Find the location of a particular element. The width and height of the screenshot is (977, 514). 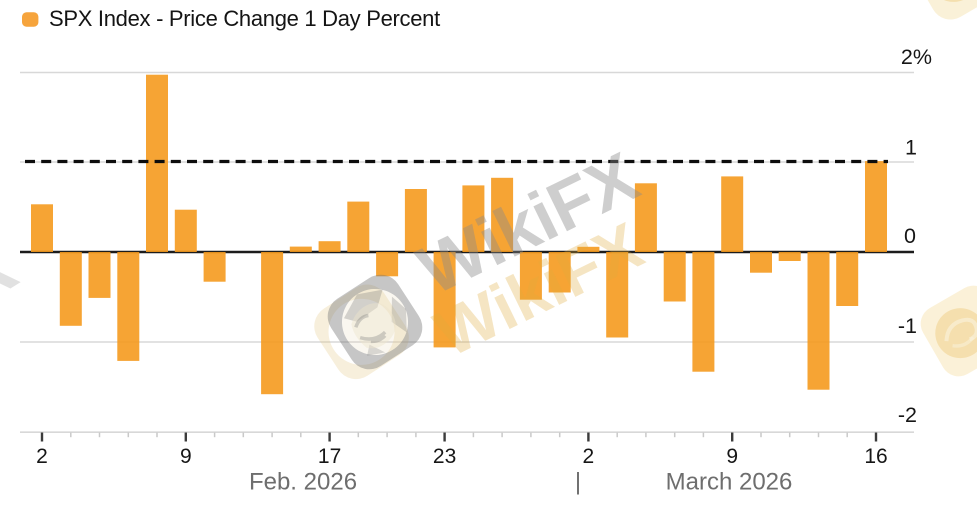

svg-text: March 2026 is located at coordinates (729, 482).